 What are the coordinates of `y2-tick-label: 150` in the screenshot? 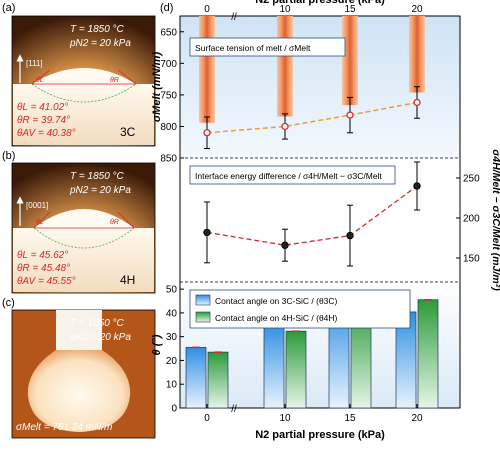 It's located at (471, 259).